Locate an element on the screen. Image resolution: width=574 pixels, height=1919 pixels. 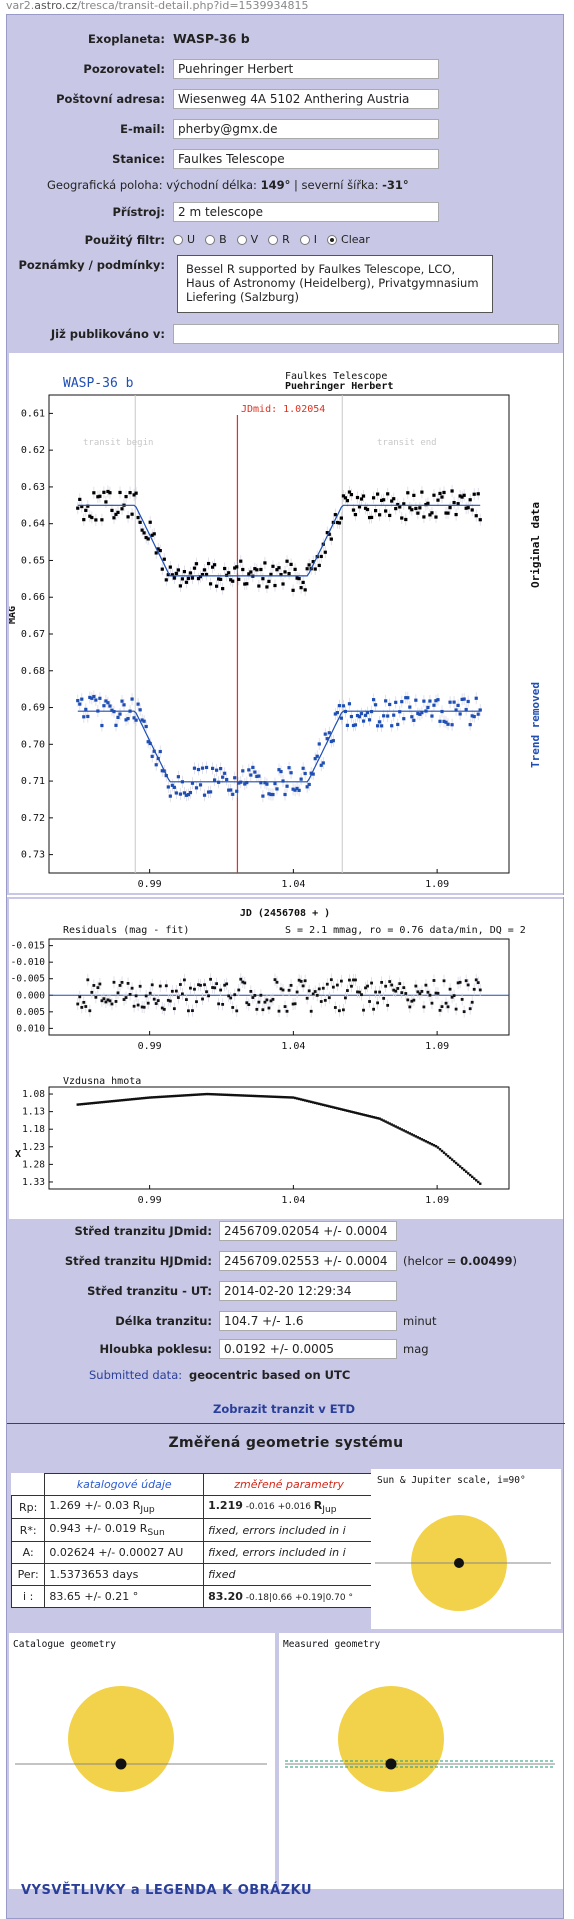
lc-ytick-label: 0.65 is located at coordinates (33, 560).